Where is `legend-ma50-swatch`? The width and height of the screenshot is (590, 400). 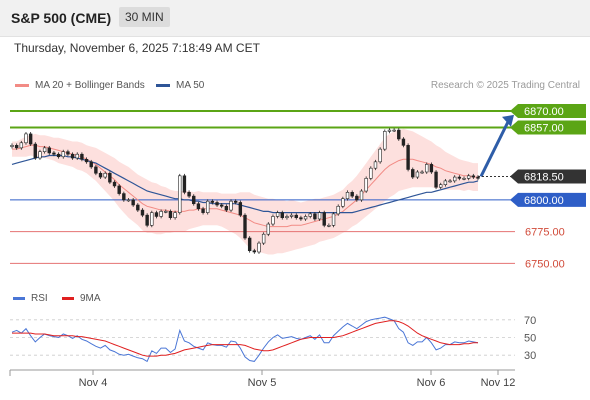
legend-ma50-swatch is located at coordinates (163, 85).